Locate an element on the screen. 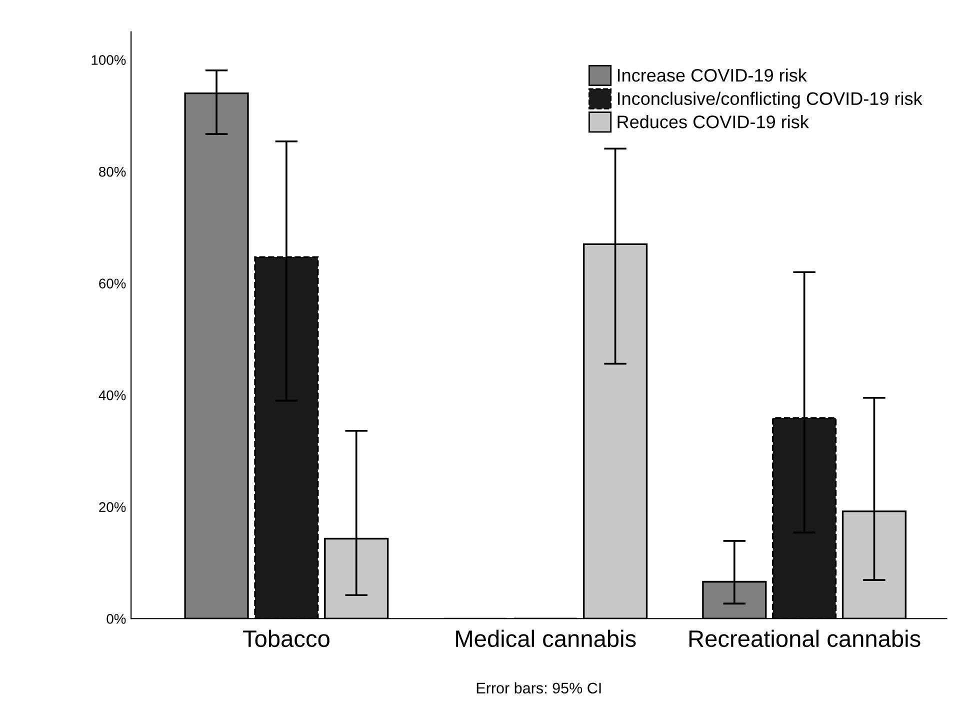  x-axis-title: Error bars: 95% CI is located at coordinates (538, 688).